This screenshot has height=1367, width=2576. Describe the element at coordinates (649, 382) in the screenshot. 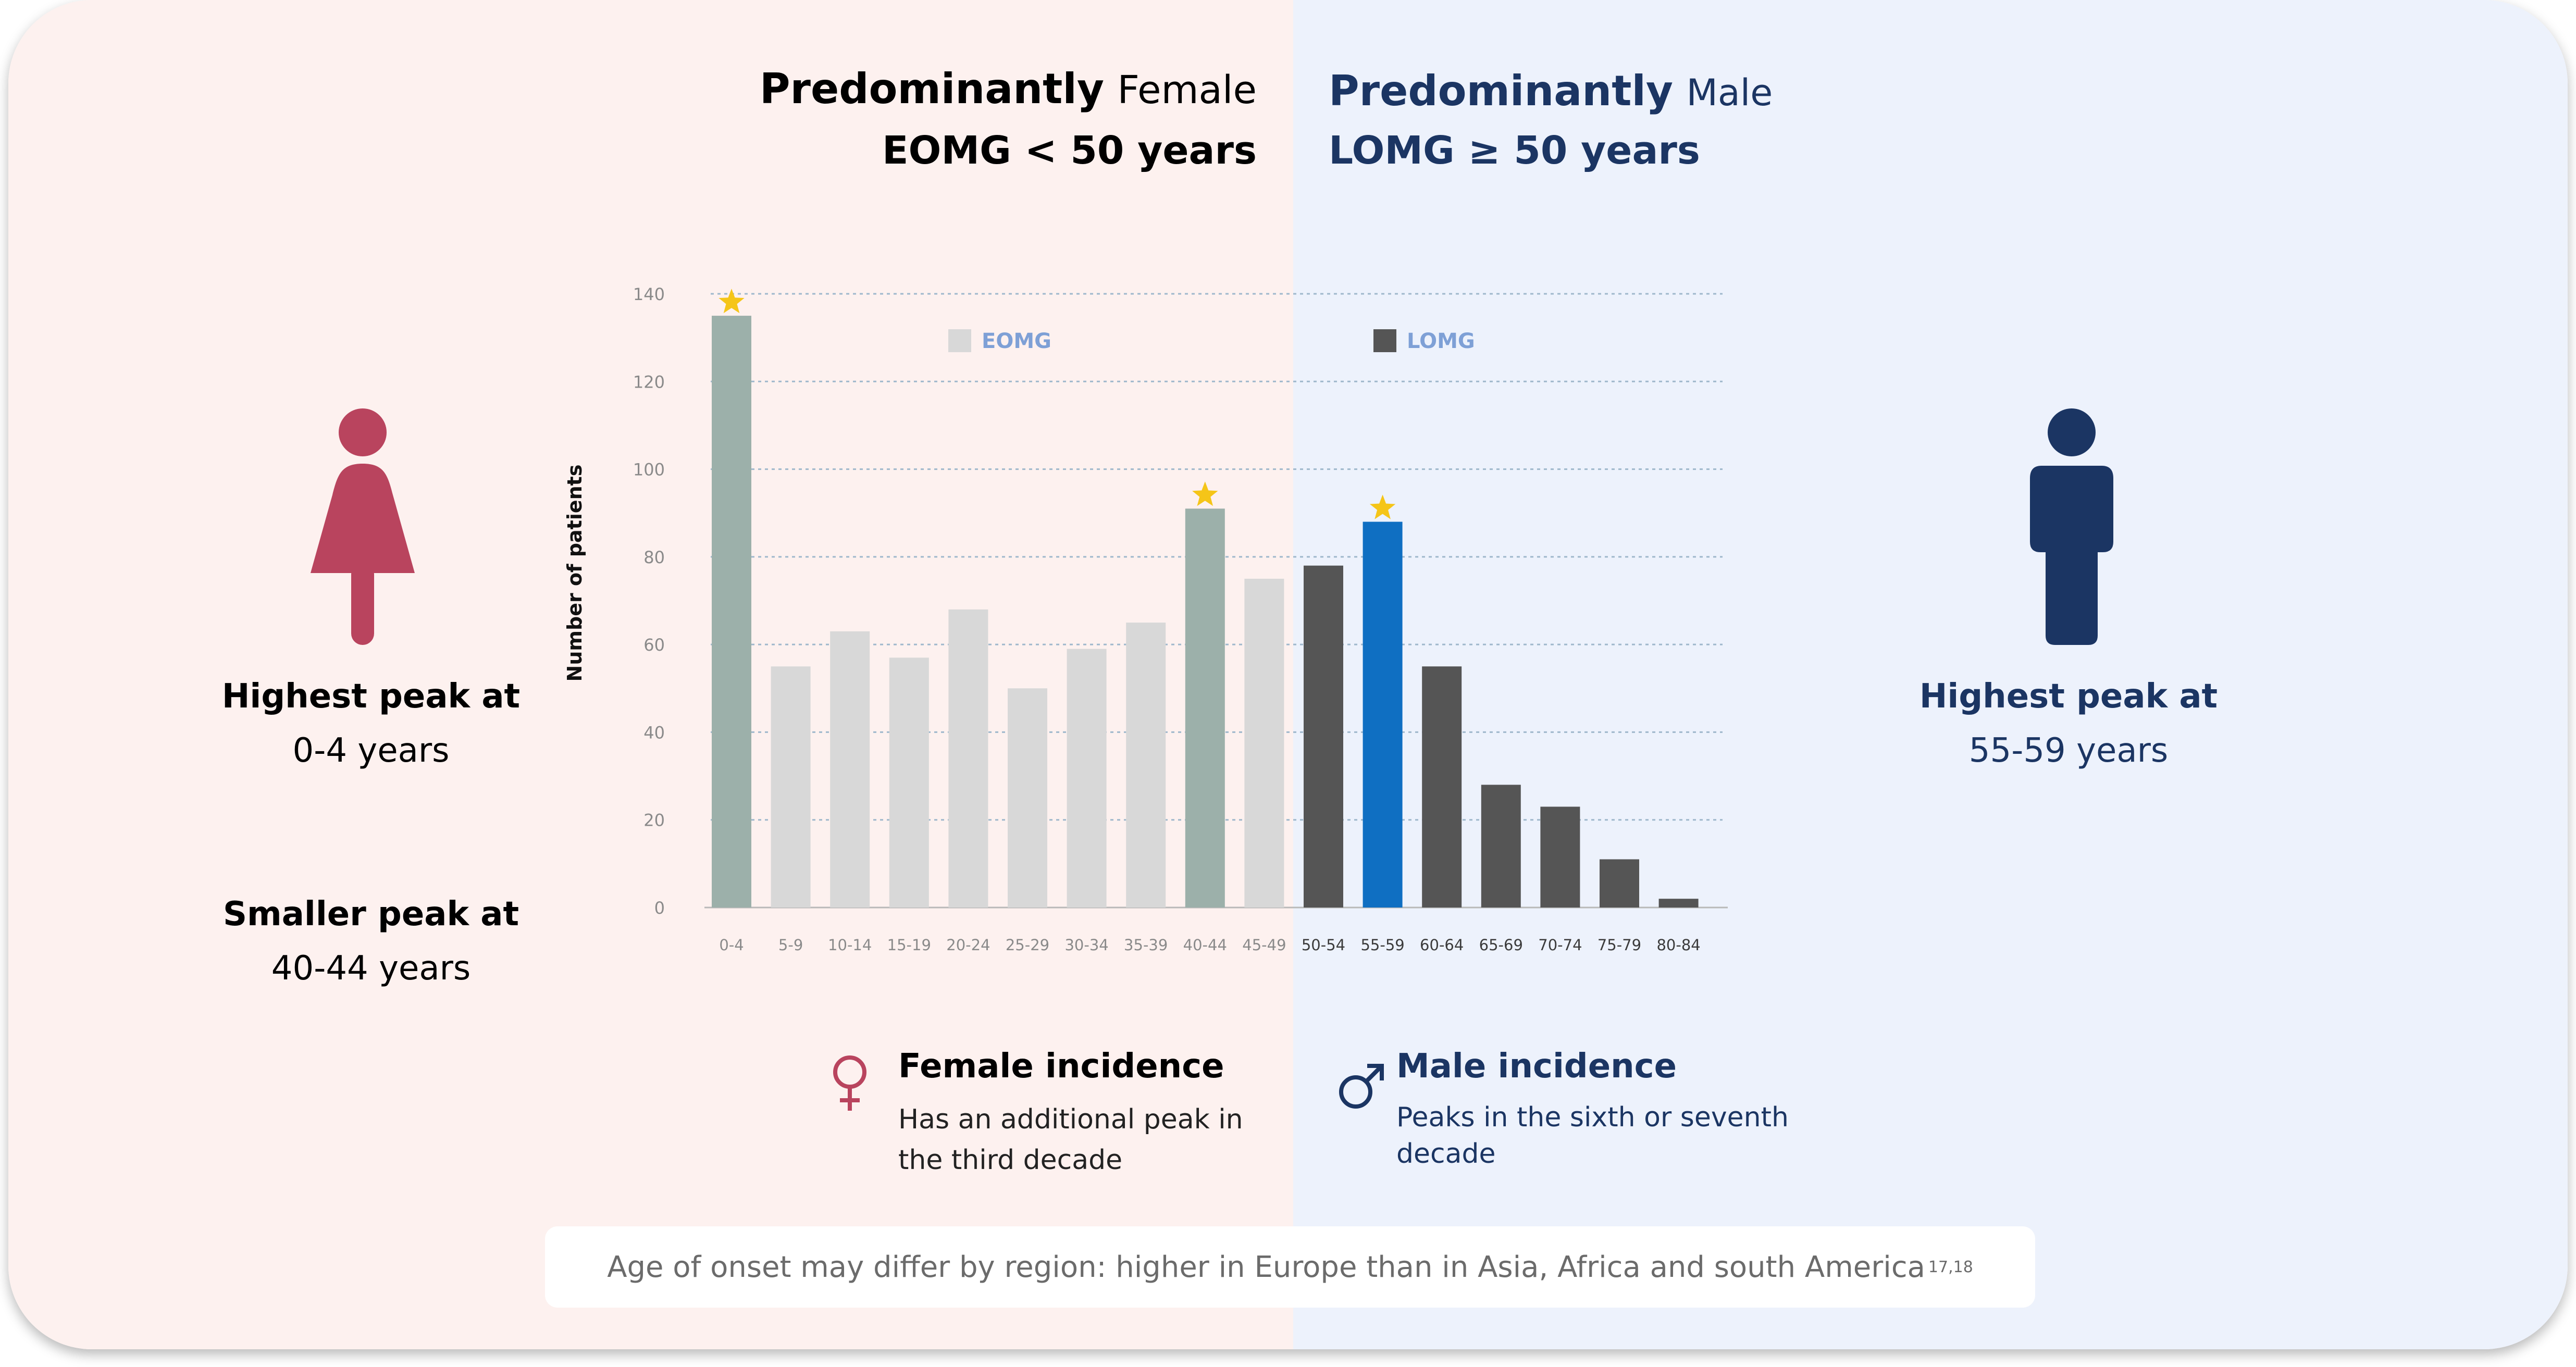

I see `y-tick-label: 120` at that location.